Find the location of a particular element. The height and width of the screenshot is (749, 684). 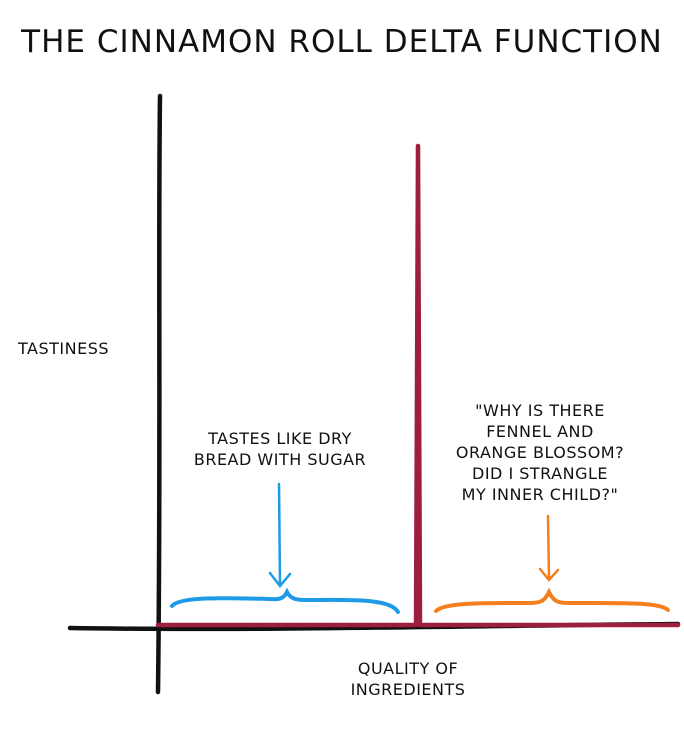

chart-title: THE CINNAMON ROLL DELTA FUNCTION is located at coordinates (342, 42).